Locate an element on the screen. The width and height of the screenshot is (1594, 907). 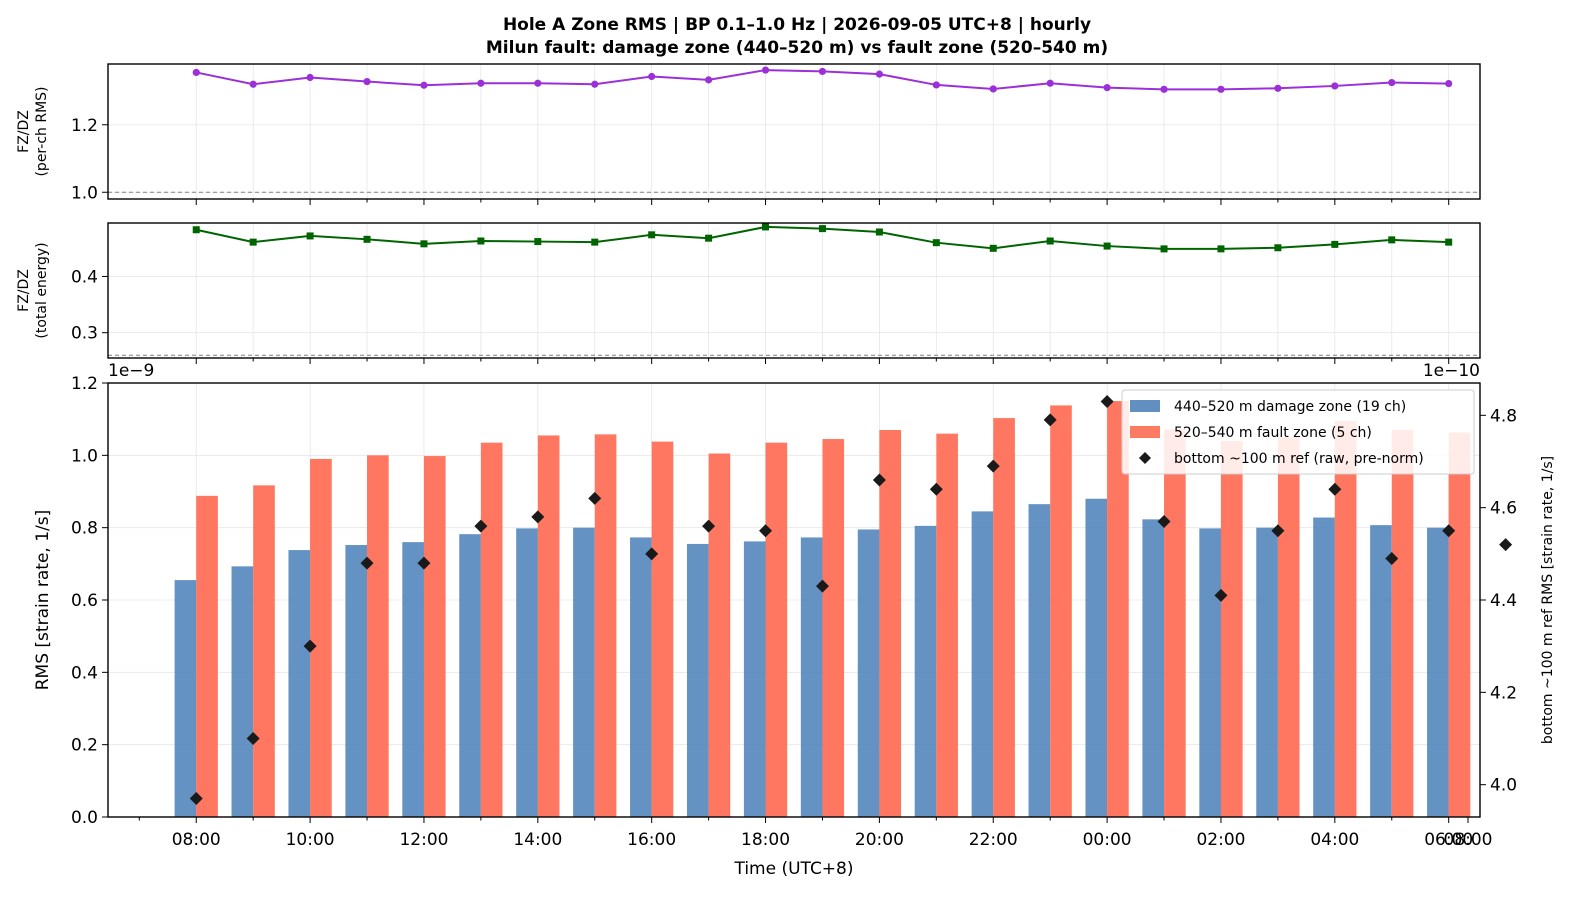
bar-xtick-label: 10:00 is located at coordinates (310, 840).